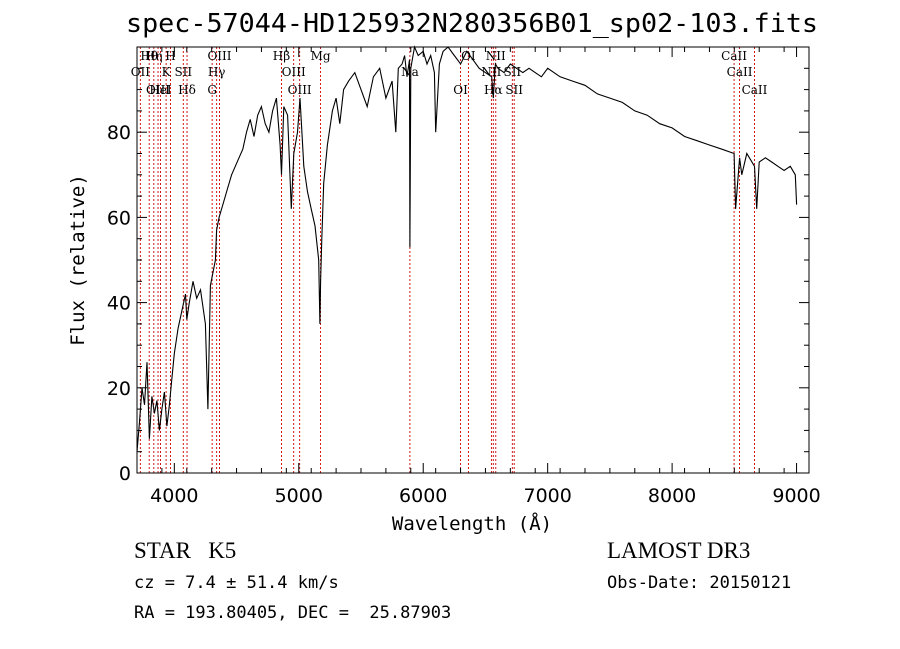 The width and height of the screenshot is (900, 649). I want to click on y-axis-label: Flux (relative), so click(78, 260).